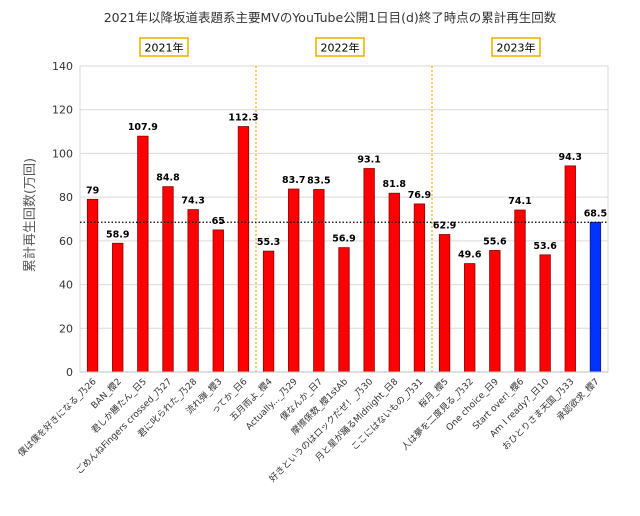  I want to click on data-label: 62.9, so click(444, 226).